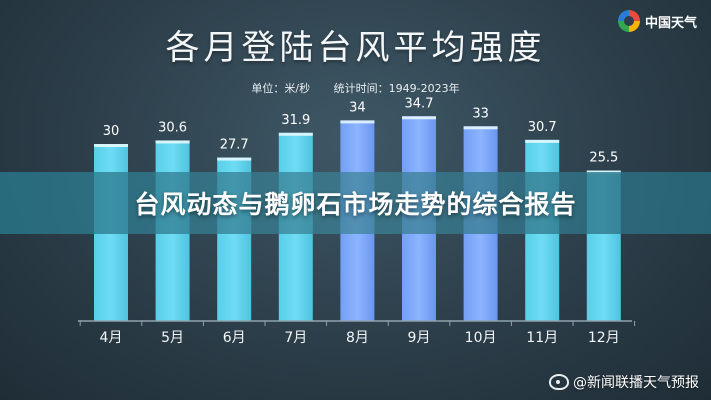  Describe the element at coordinates (481, 338) in the screenshot. I see `x-tick-label: 10月` at that location.